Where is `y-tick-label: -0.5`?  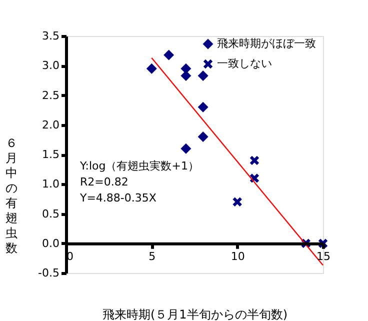
y-tick-label: -0.5 is located at coordinates (49, 273).